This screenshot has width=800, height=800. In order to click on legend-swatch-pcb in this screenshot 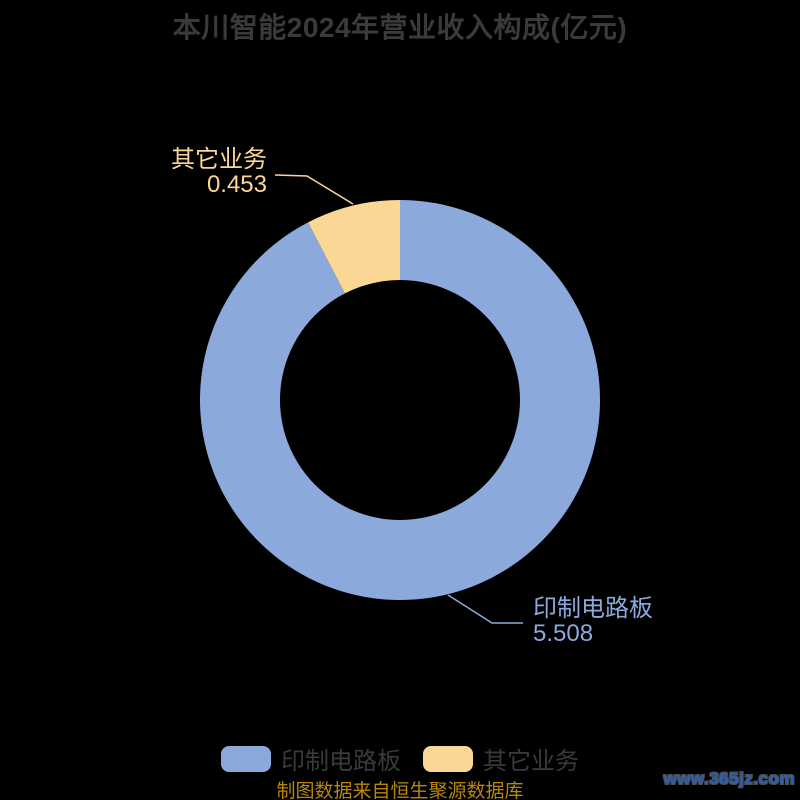, I will do `click(246, 758)`.